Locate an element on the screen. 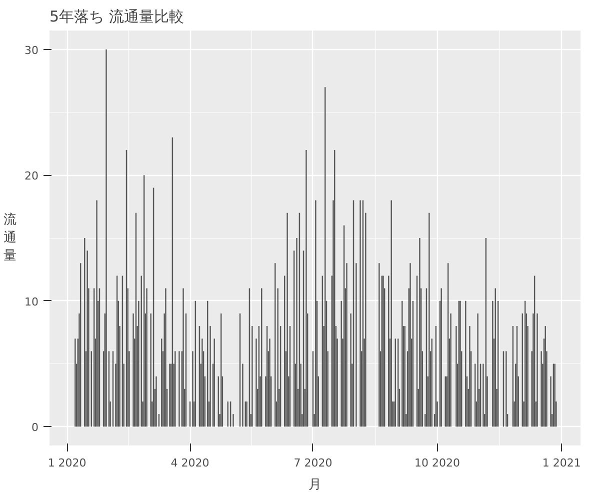 Image resolution: width=600 pixels, height=500 pixels. y-tick-label: 20 is located at coordinates (31, 176).